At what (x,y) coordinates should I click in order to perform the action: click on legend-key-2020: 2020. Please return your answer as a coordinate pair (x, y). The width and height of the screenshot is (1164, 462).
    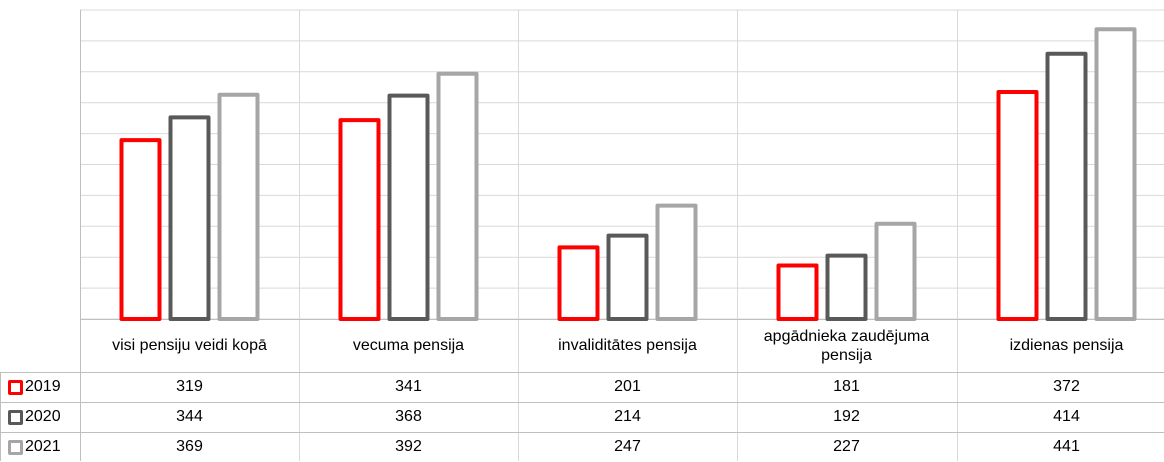
    Looking at the image, I should click on (43, 417).